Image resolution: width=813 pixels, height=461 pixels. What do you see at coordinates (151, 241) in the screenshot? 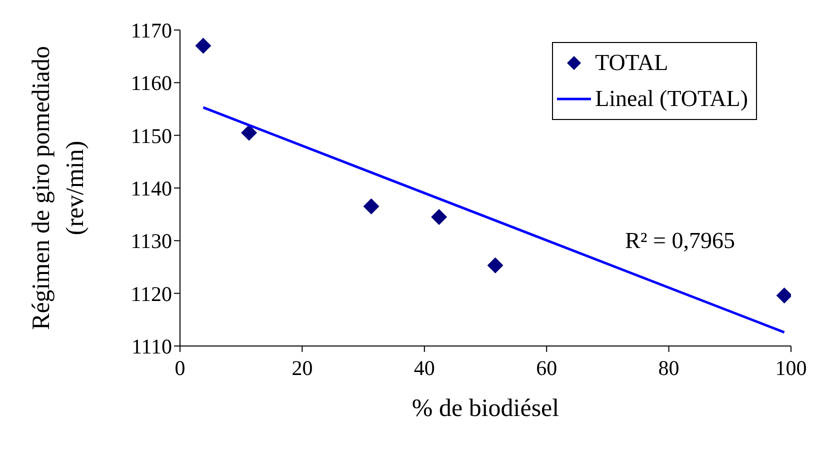
I see `y-tick-label: 1130` at bounding box center [151, 241].